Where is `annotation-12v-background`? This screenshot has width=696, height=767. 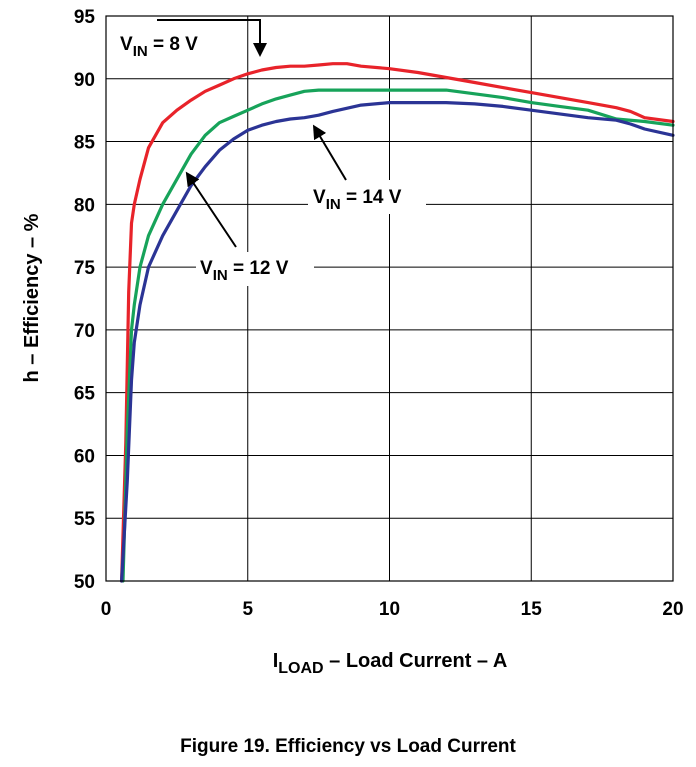
annotation-12v-background is located at coordinates (255, 269).